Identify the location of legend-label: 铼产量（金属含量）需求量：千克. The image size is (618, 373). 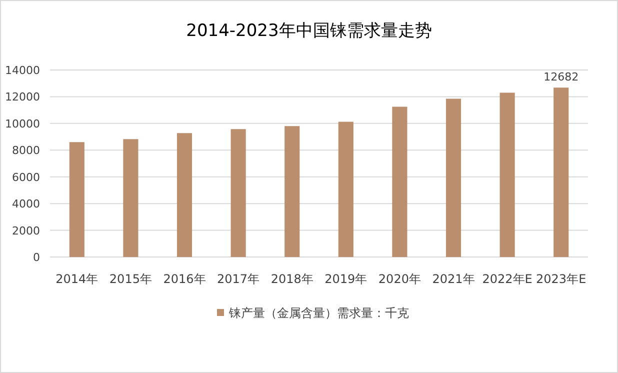
(318, 313).